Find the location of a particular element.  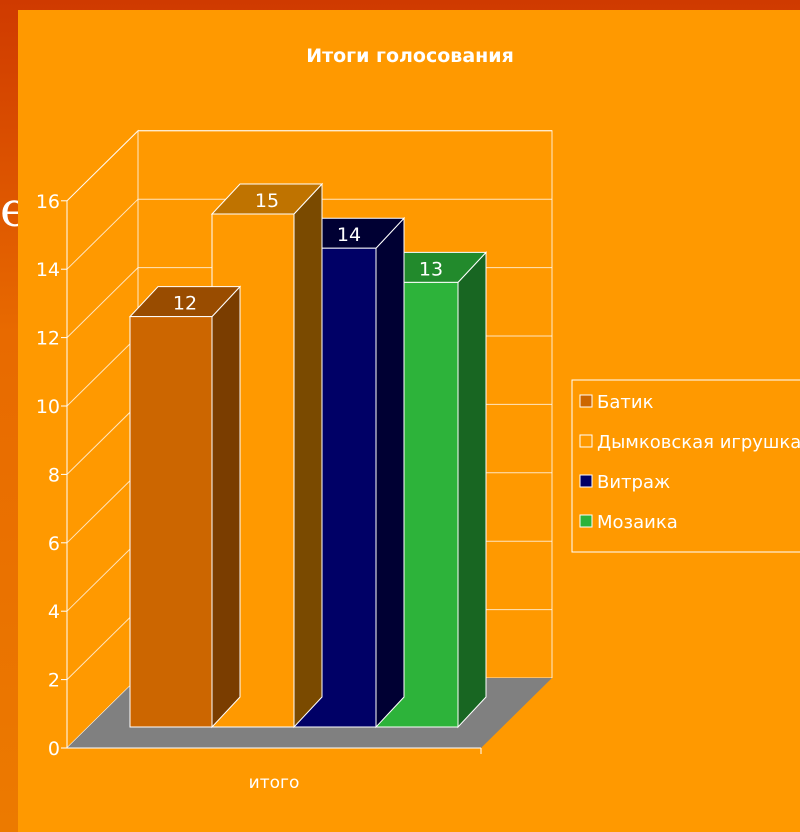

legend-box is located at coordinates (685, 466).